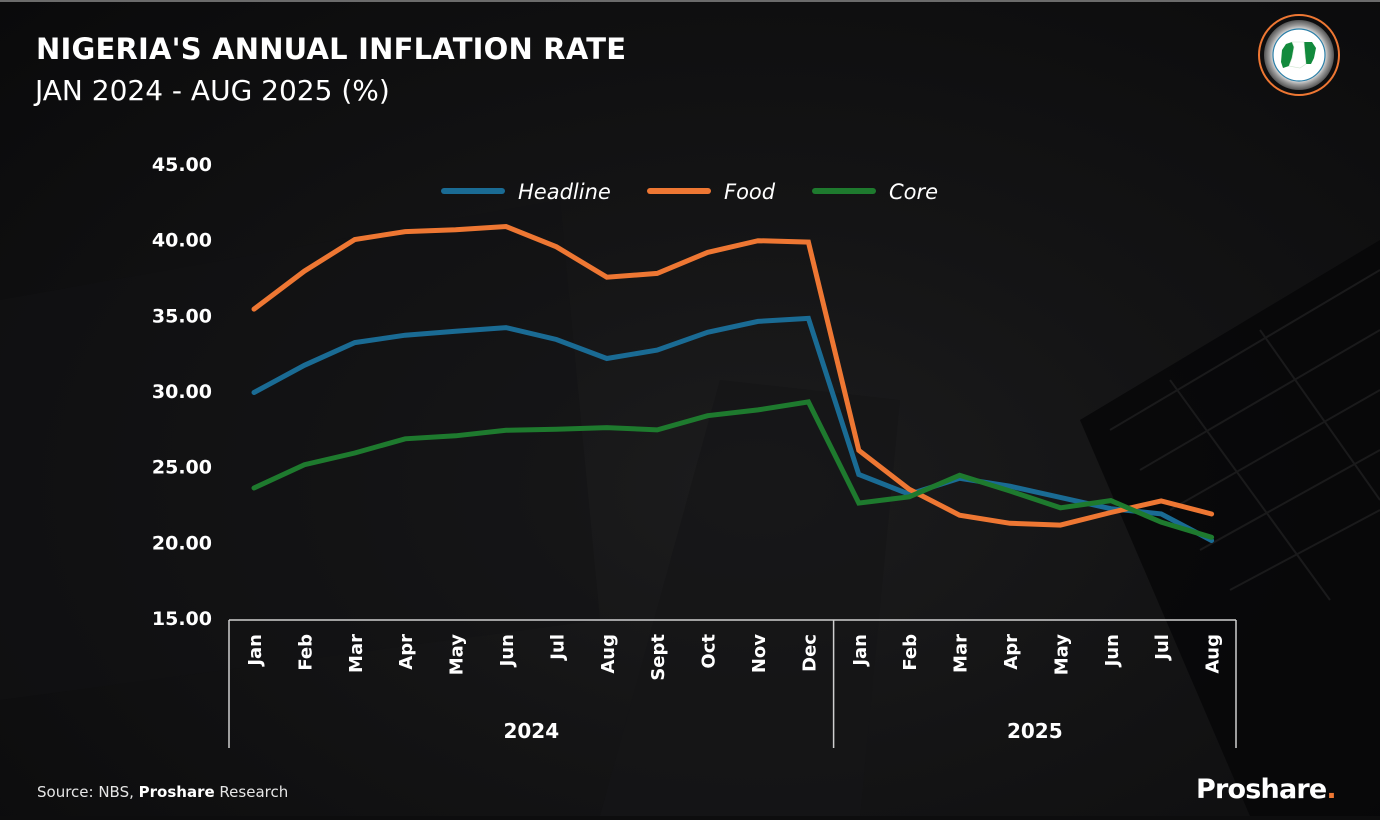  I want to click on x-tick-label: Dec, so click(809, 653).